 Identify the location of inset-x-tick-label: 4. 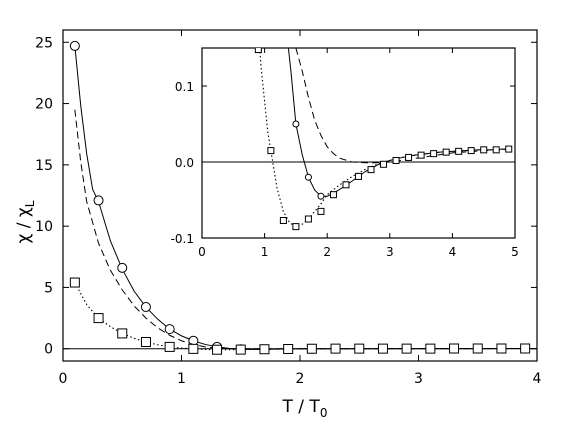
(453, 252).